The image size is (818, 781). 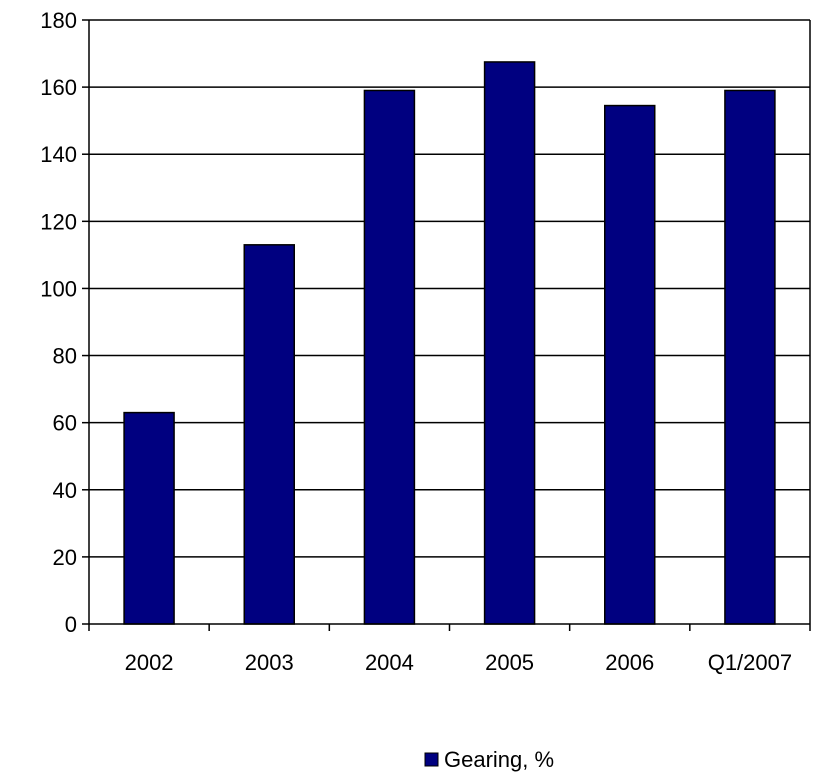 I want to click on y-tick-label: 140, so click(x=58, y=154).